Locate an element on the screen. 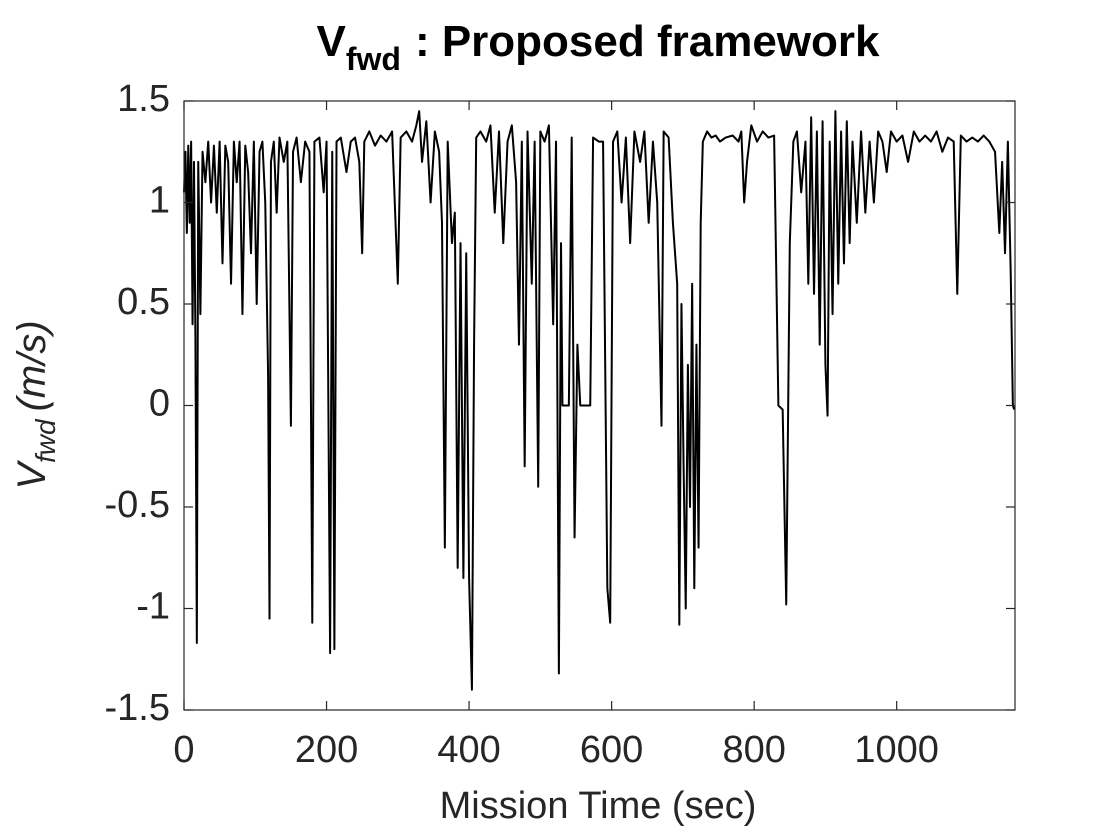 The height and width of the screenshot is (840, 1120). chart-title: Vfwd : Proposed framework is located at coordinates (598, 47).